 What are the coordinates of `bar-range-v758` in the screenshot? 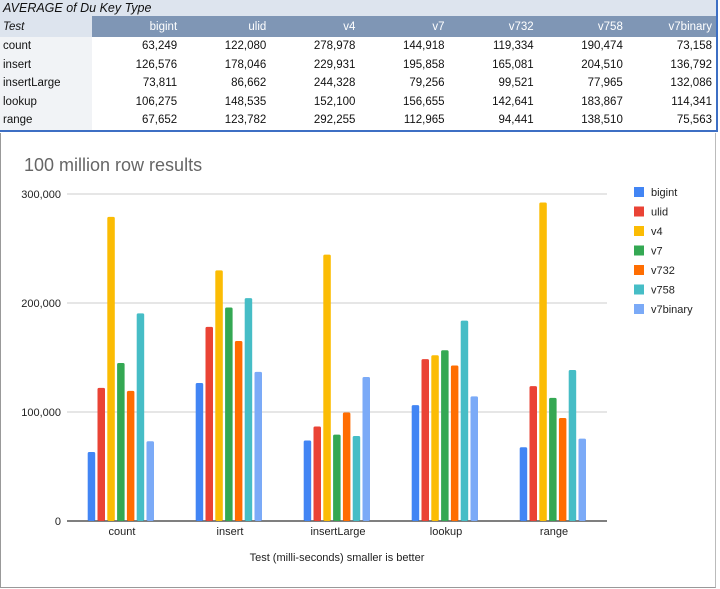 It's located at (572, 445).